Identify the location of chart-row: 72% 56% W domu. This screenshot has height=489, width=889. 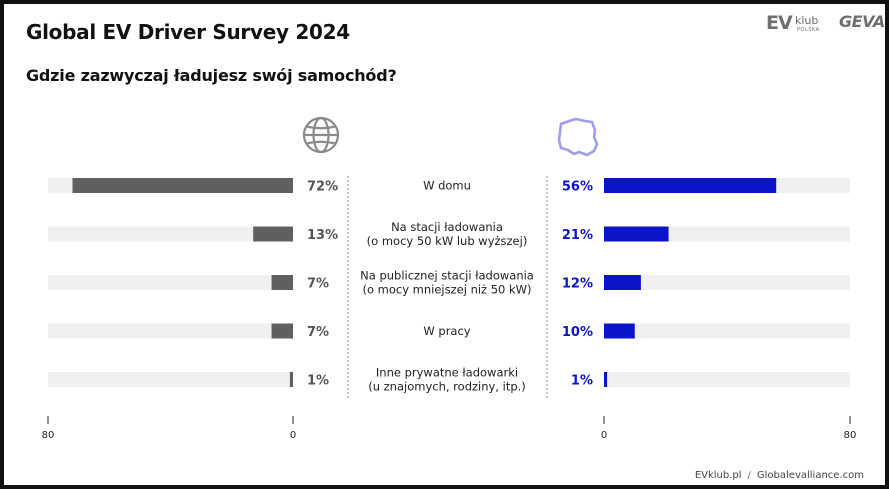
(449, 186).